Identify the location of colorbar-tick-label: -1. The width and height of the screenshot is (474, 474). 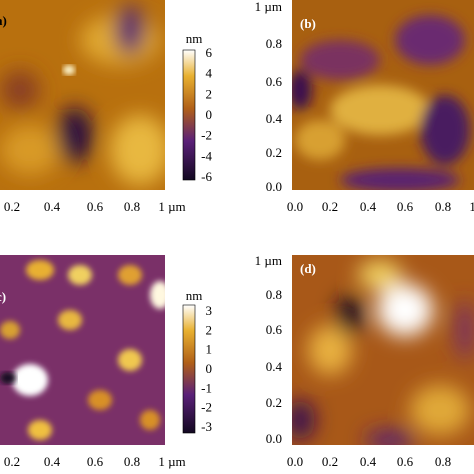
(206, 387).